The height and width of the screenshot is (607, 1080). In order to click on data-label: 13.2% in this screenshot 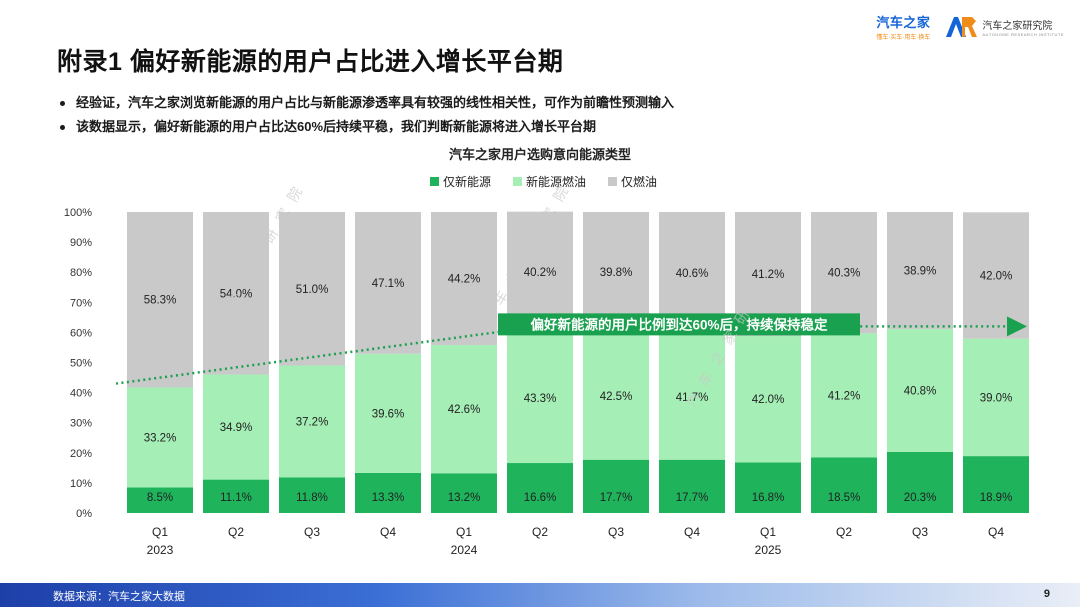, I will do `click(464, 498)`.